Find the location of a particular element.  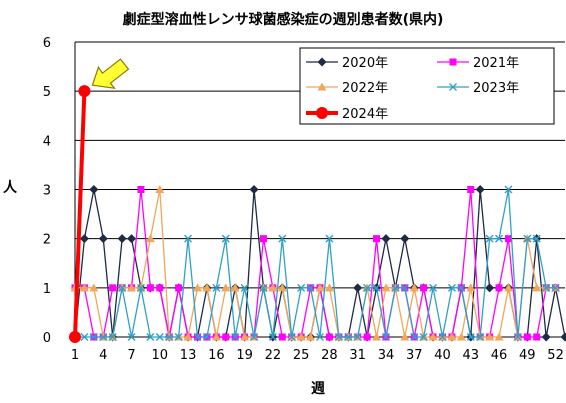

x-tick-label: 31 is located at coordinates (357, 355).